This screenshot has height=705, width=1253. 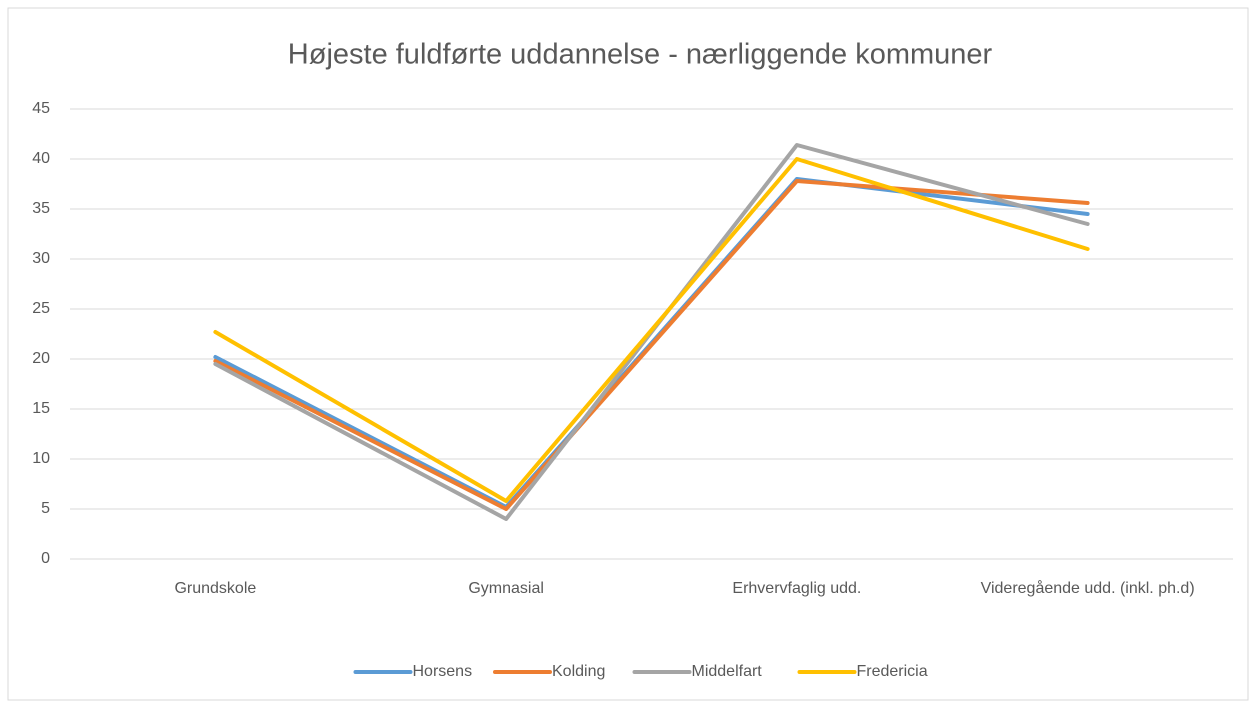 What do you see at coordinates (41, 358) in the screenshot?
I see `y-tick-label: 20` at bounding box center [41, 358].